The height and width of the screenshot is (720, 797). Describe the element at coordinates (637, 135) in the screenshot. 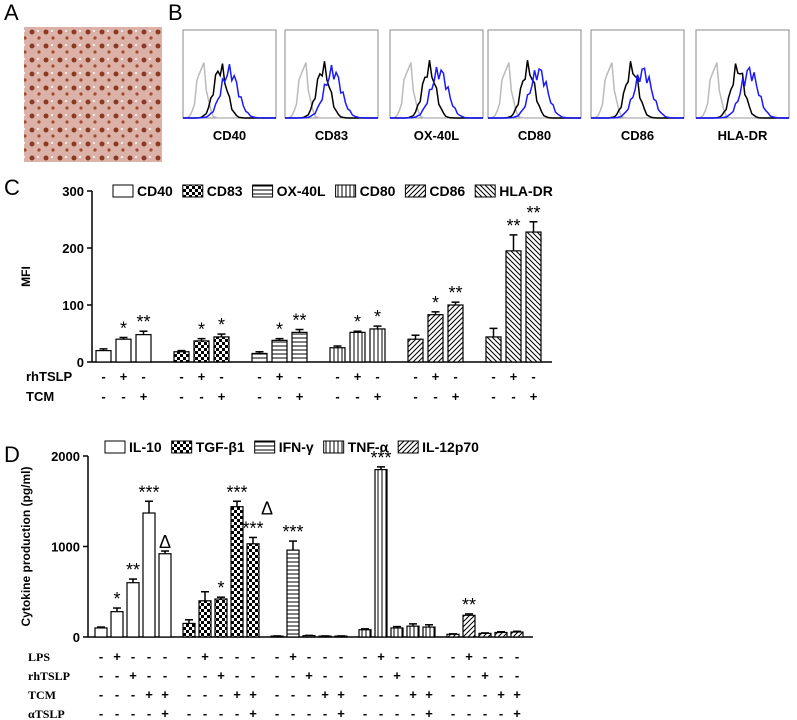

I see `marker-label: CD86` at that location.